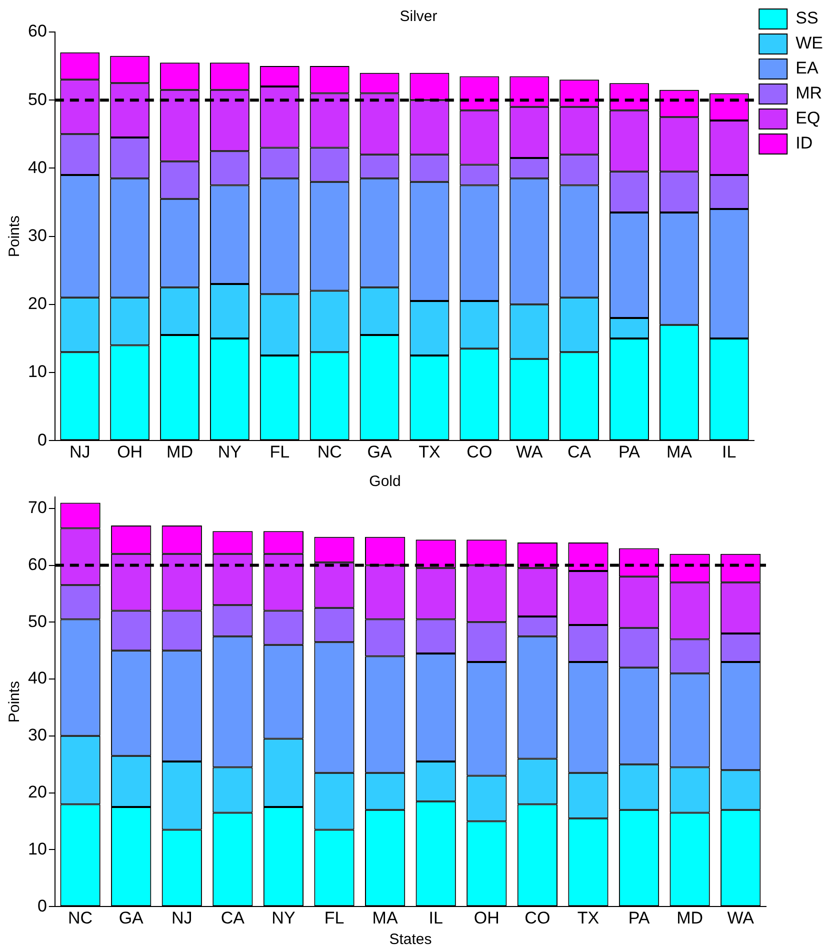 The width and height of the screenshot is (833, 949). What do you see at coordinates (804, 143) in the screenshot?
I see `legend-label: ID` at bounding box center [804, 143].